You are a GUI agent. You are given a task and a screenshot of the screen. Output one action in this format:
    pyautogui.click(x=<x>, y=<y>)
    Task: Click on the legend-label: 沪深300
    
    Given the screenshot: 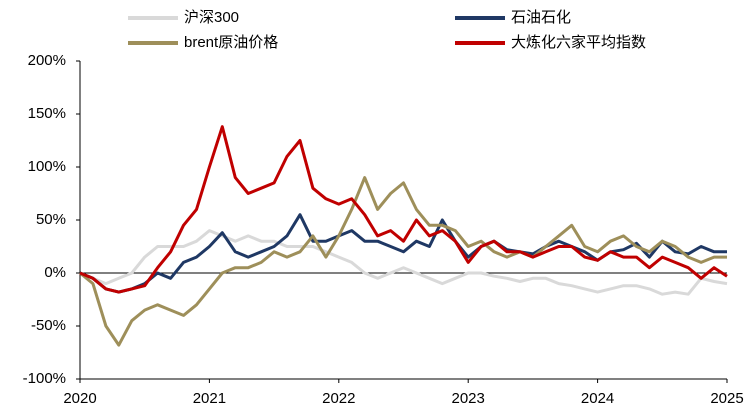 What is the action you would take?
    pyautogui.click(x=211, y=17)
    